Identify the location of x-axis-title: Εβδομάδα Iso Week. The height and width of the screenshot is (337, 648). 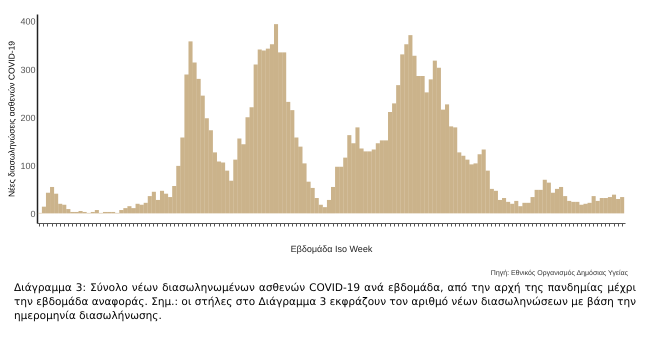
(331, 249).